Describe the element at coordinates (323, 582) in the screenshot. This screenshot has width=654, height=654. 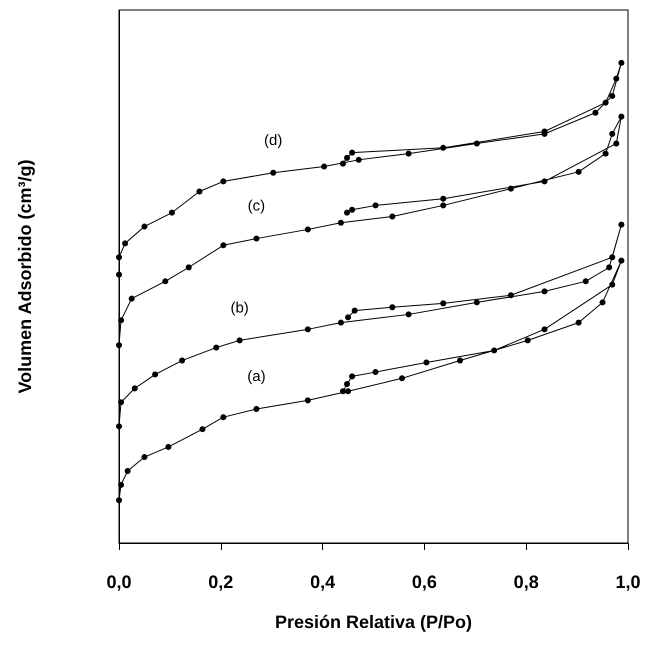
I see `x-tick-label: 0,4` at that location.